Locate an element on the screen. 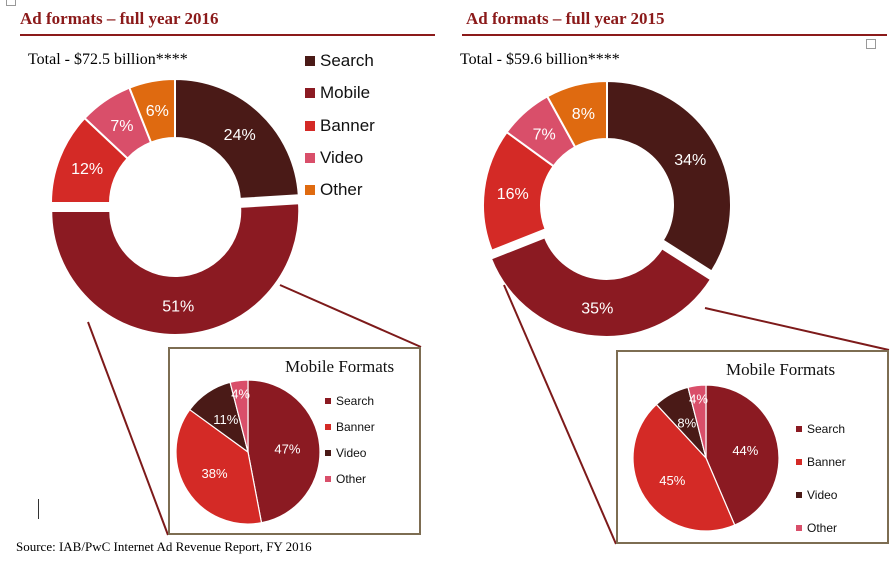 This screenshot has height=563, width=894. slice-label-mobile: 35% is located at coordinates (597, 309).